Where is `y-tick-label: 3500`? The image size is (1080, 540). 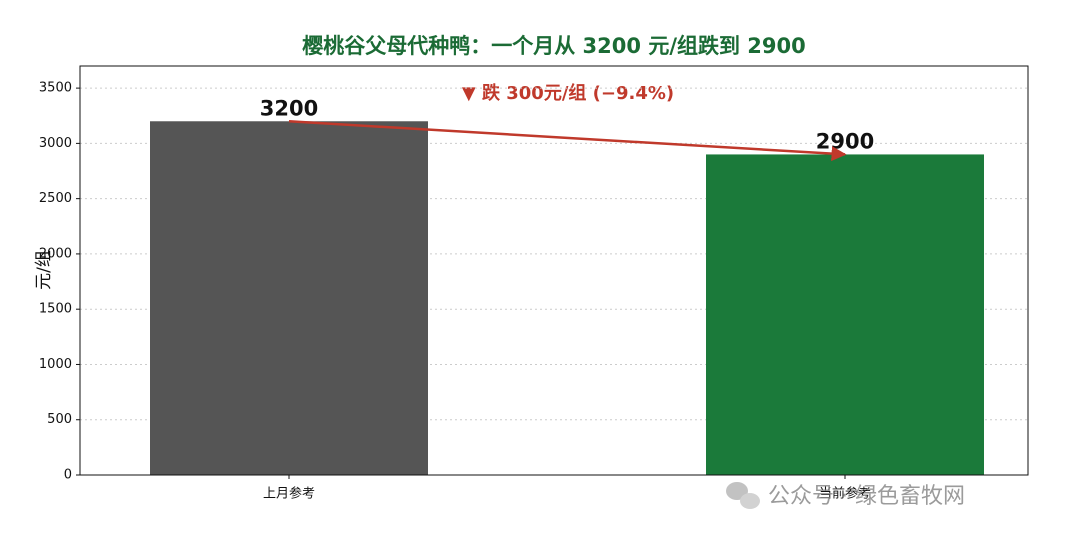
y-tick-label: 3500 is located at coordinates (55, 88).